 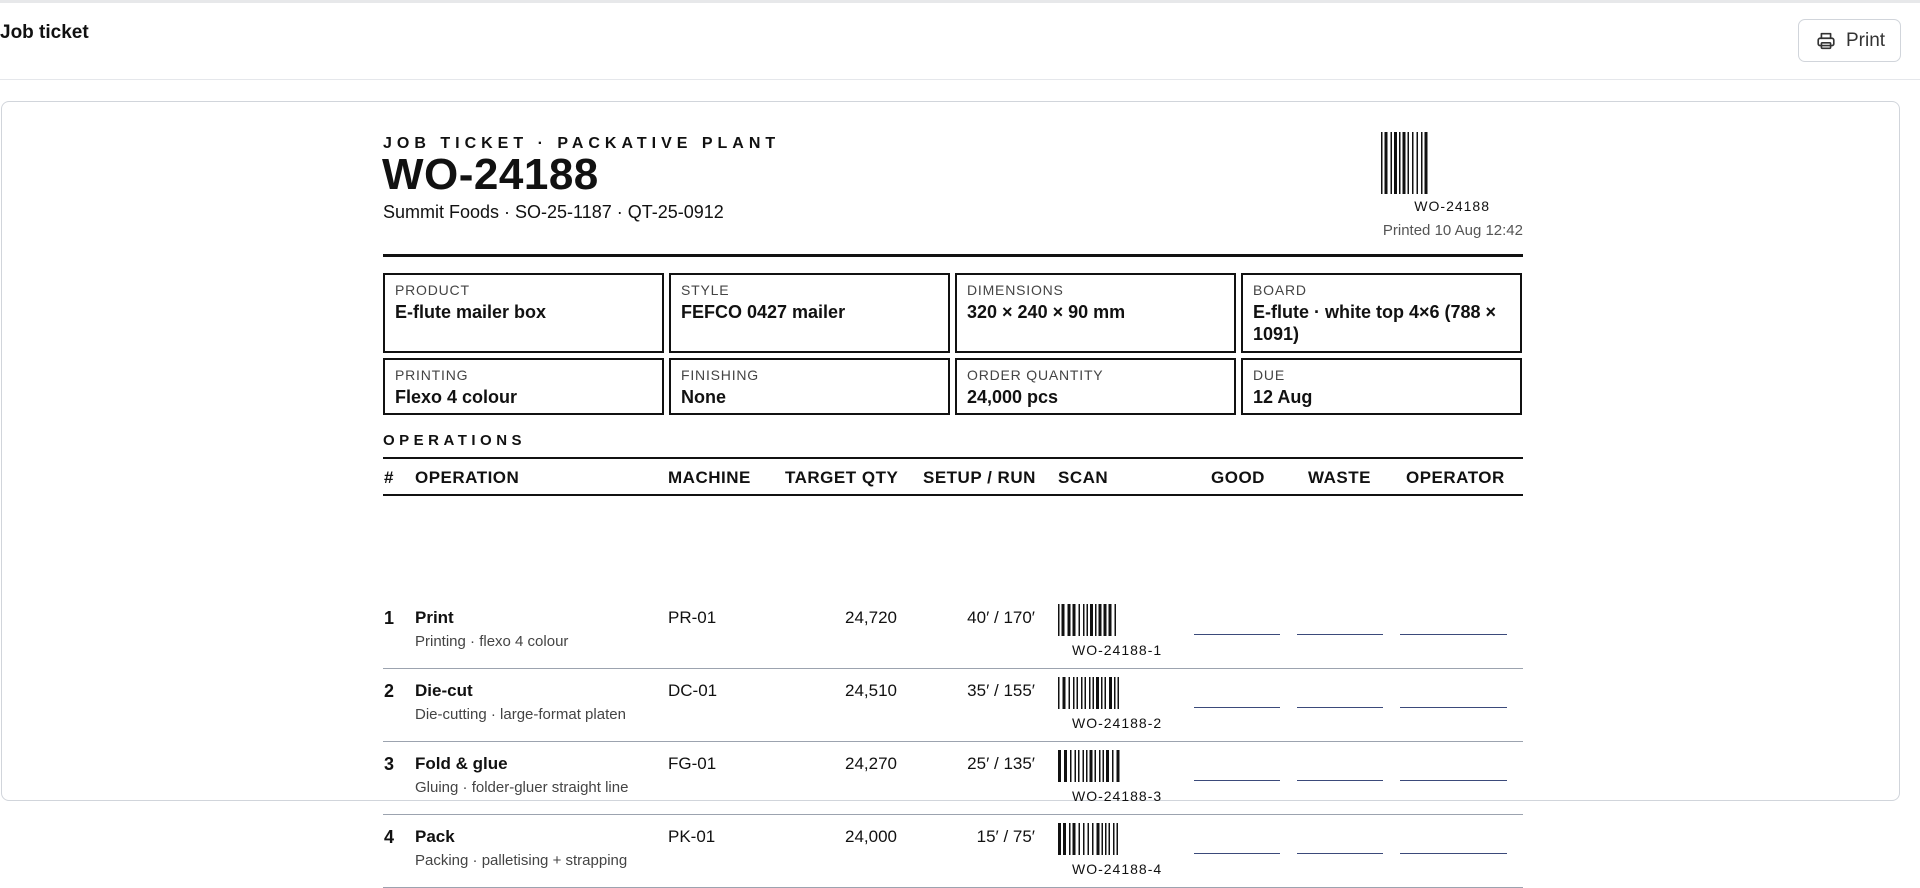 I want to click on spec-label: STYLE, so click(x=705, y=290).